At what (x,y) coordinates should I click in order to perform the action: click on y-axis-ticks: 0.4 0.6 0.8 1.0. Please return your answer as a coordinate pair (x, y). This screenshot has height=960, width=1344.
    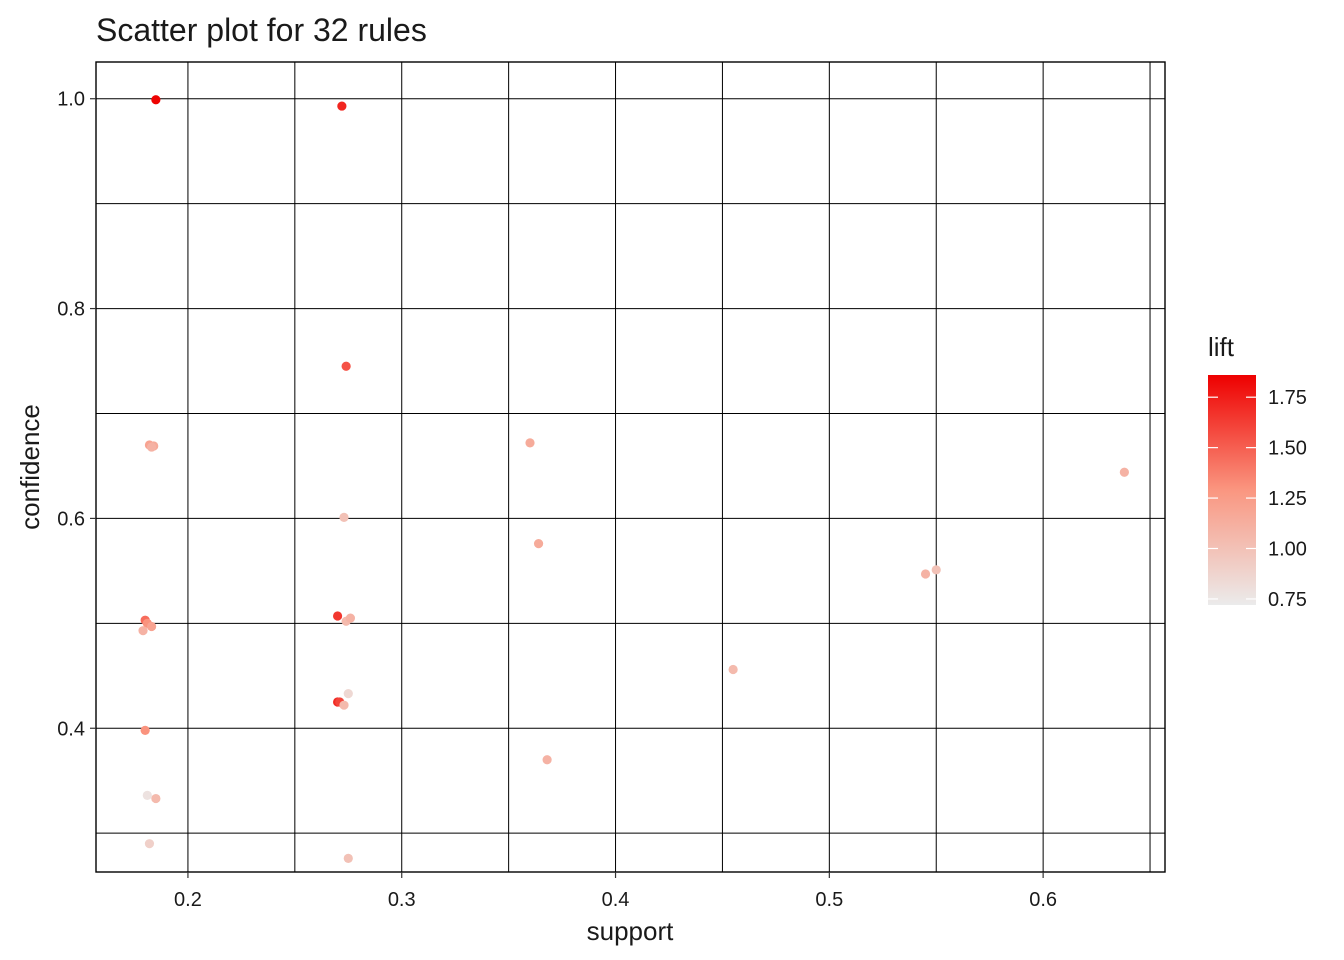
    Looking at the image, I should click on (76, 414).